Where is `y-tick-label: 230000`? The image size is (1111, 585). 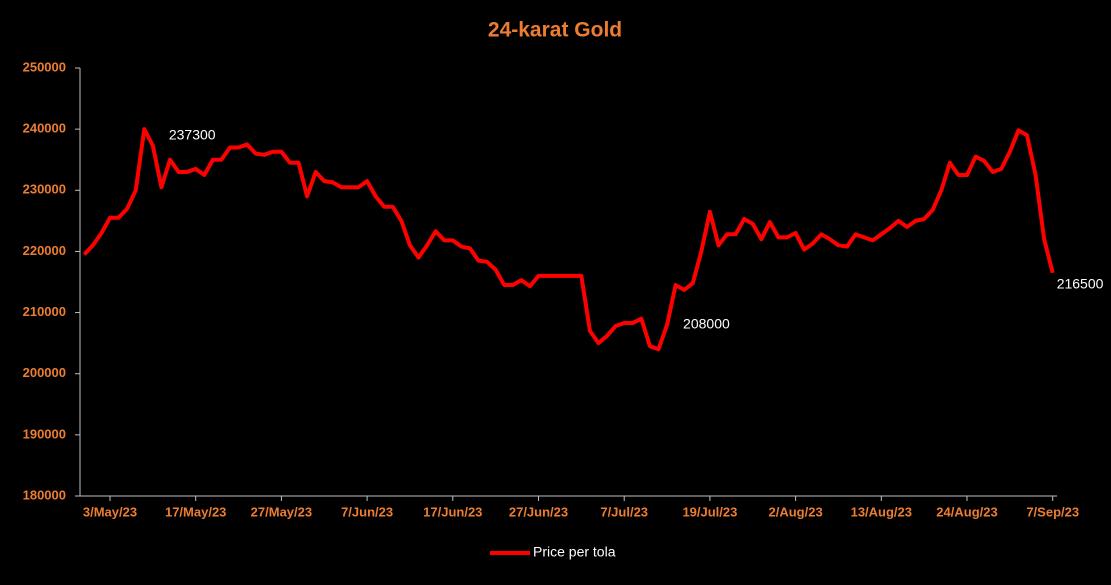 y-tick-label: 230000 is located at coordinates (44, 189).